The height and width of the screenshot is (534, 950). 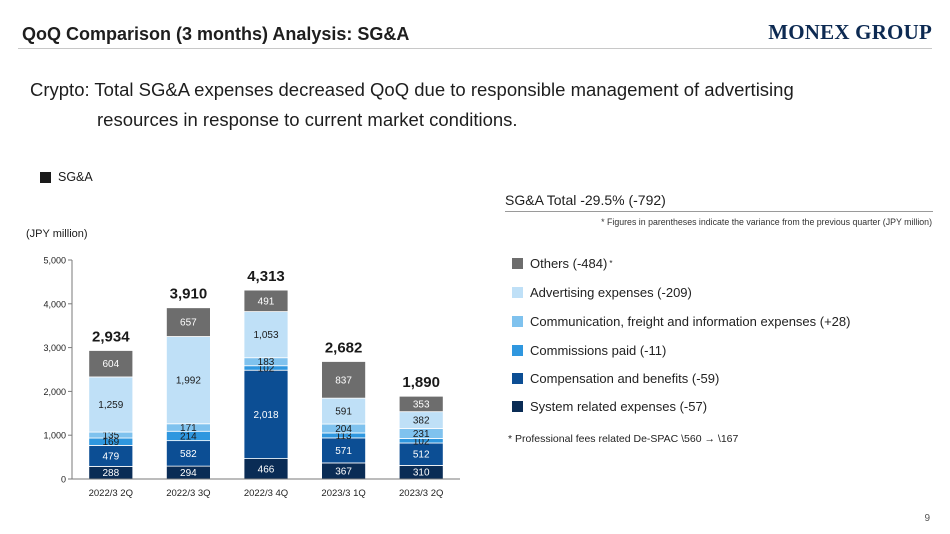 I want to click on legend-swatch-communication, so click(x=517, y=321).